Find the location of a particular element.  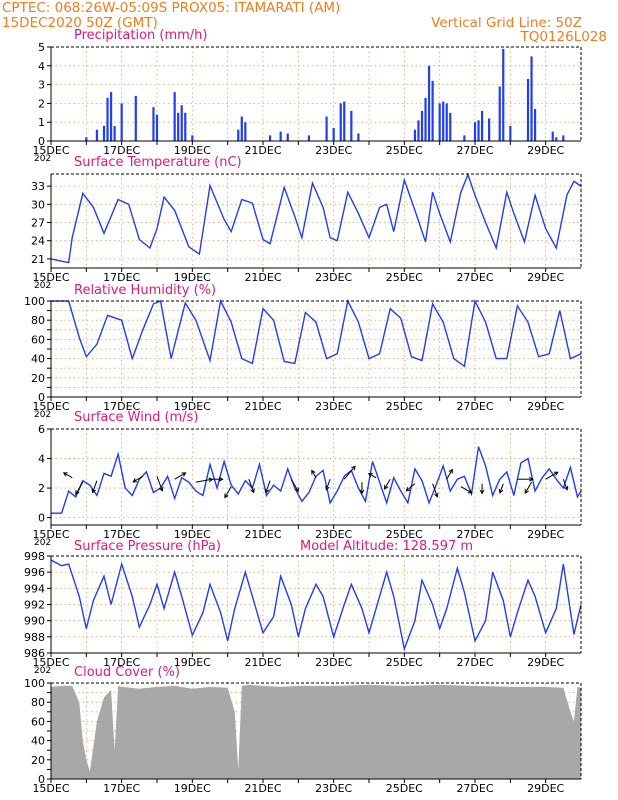

y-tick-label: 4 is located at coordinates (41, 66).